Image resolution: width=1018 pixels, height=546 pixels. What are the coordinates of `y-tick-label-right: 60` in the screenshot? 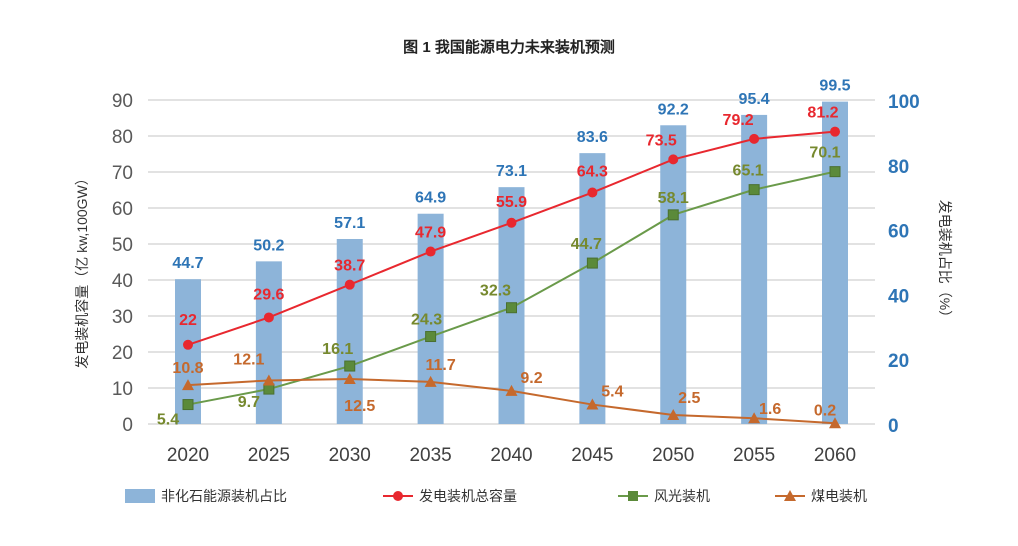 It's located at (898, 232).